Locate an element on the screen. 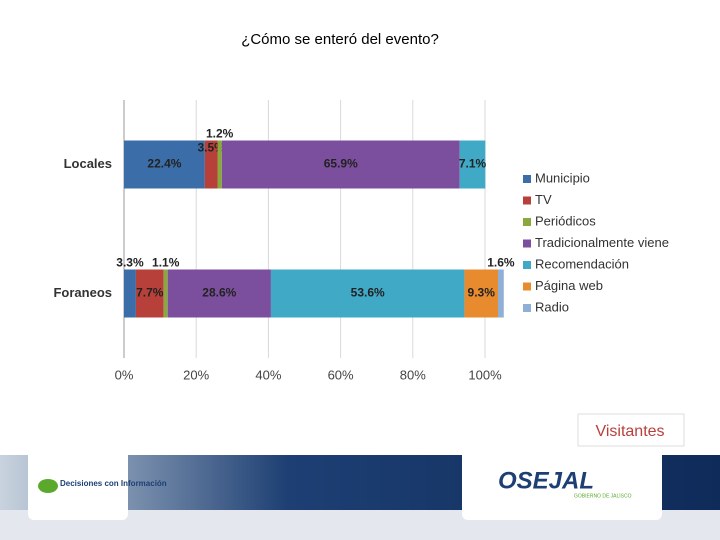 The image size is (720, 540). legend-label: TV is located at coordinates (543, 199).